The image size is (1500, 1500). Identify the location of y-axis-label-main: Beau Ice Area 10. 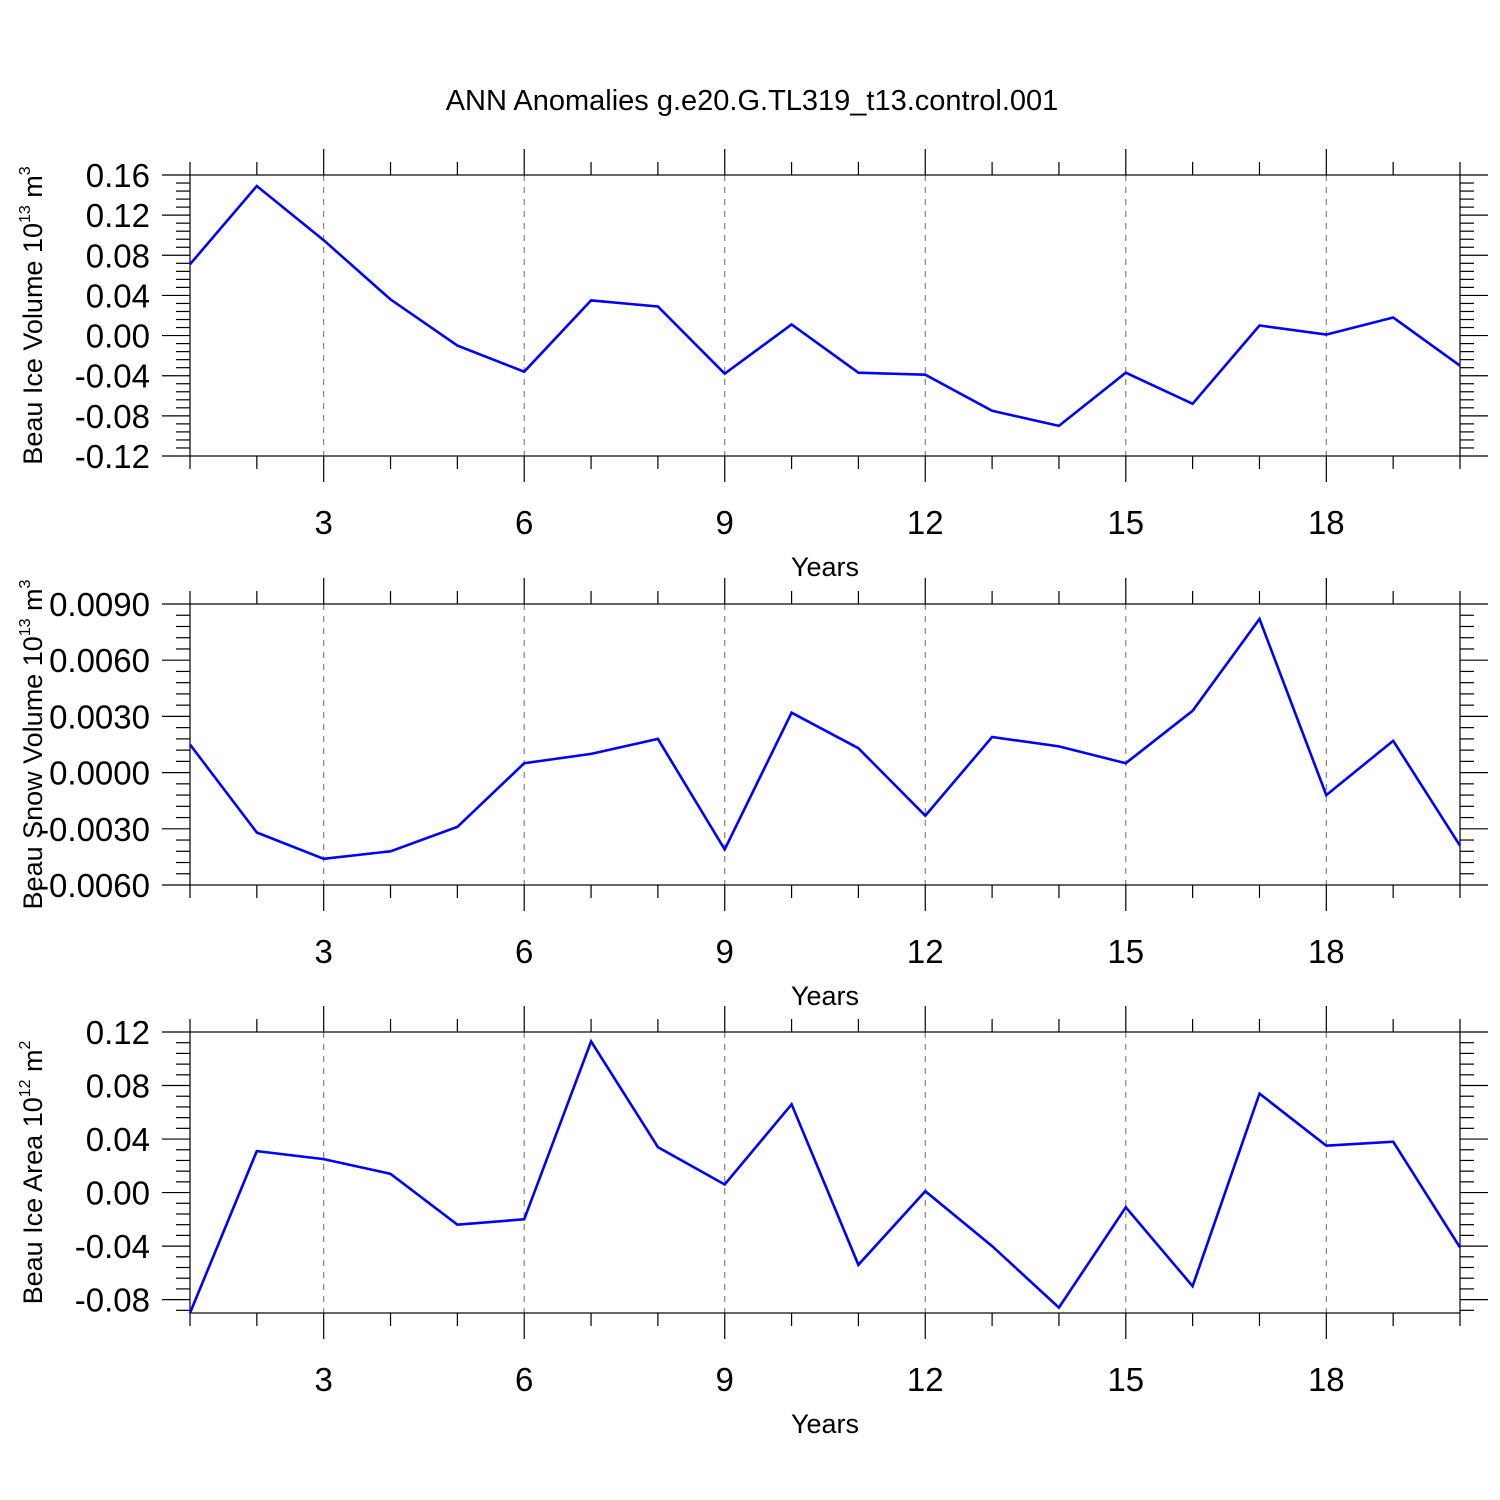
(33, 1200).